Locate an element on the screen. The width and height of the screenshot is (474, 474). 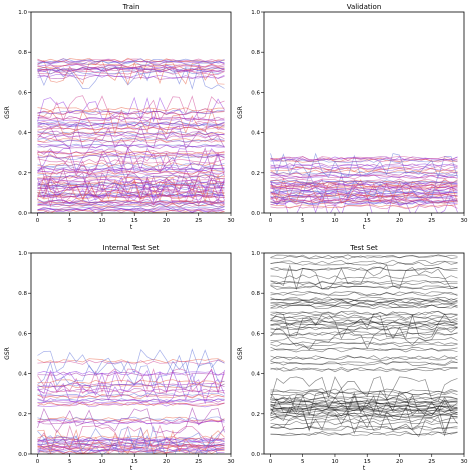
y-tick-label: 0.8 is located at coordinates (22, 294).